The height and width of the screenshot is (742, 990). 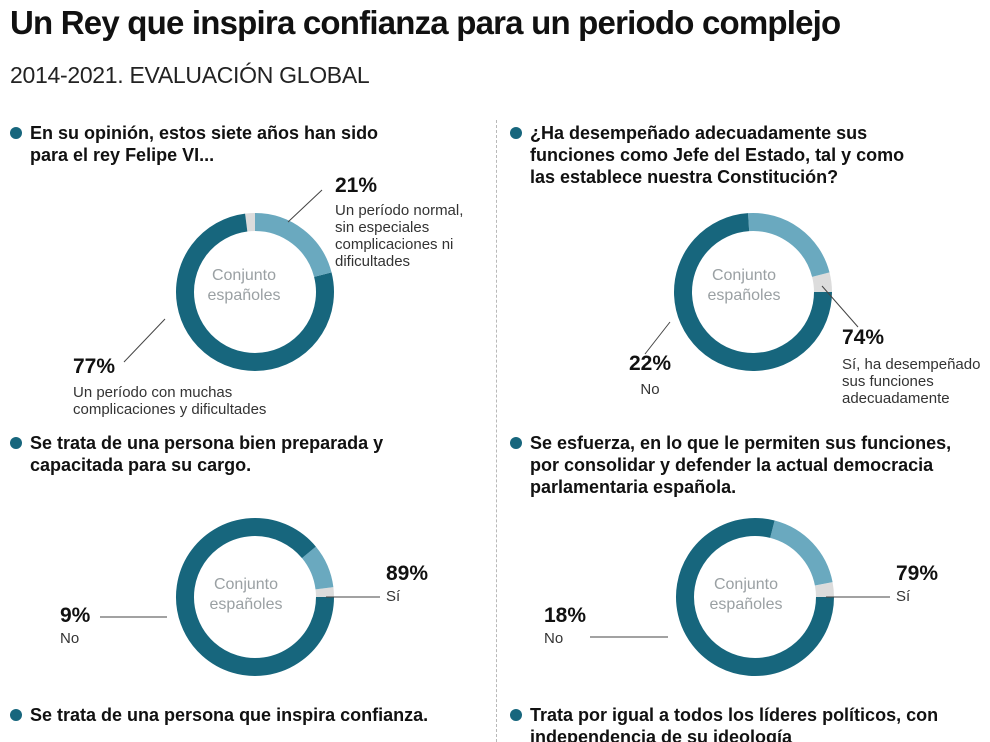 What do you see at coordinates (863, 337) in the screenshot?
I see `slice-percent: 74%` at bounding box center [863, 337].